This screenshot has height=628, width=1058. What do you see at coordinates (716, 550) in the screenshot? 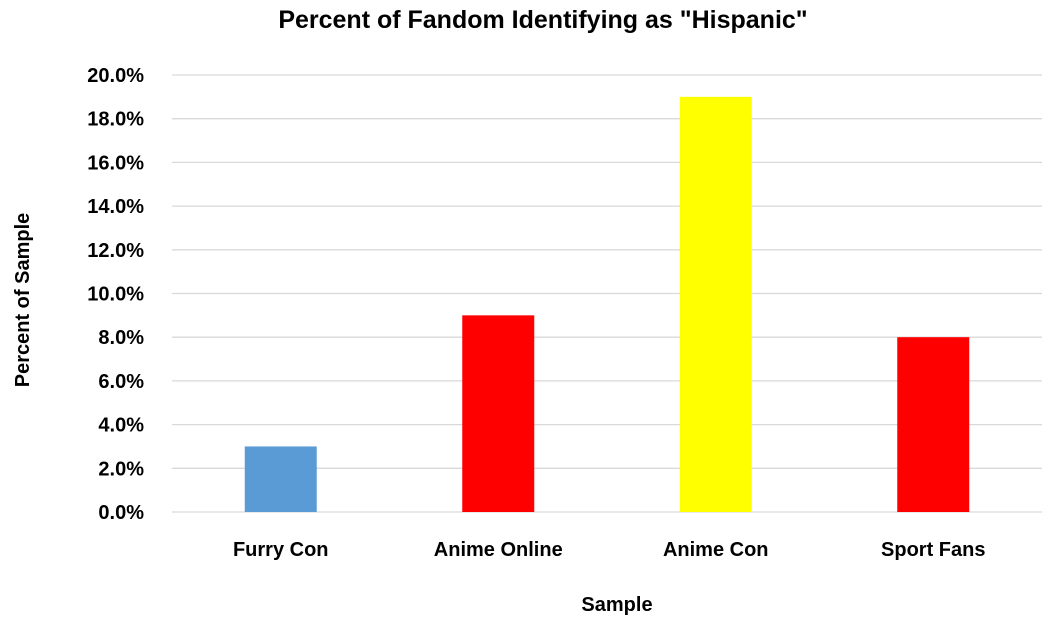
I see `x-category-label: Anime Con` at bounding box center [716, 550].